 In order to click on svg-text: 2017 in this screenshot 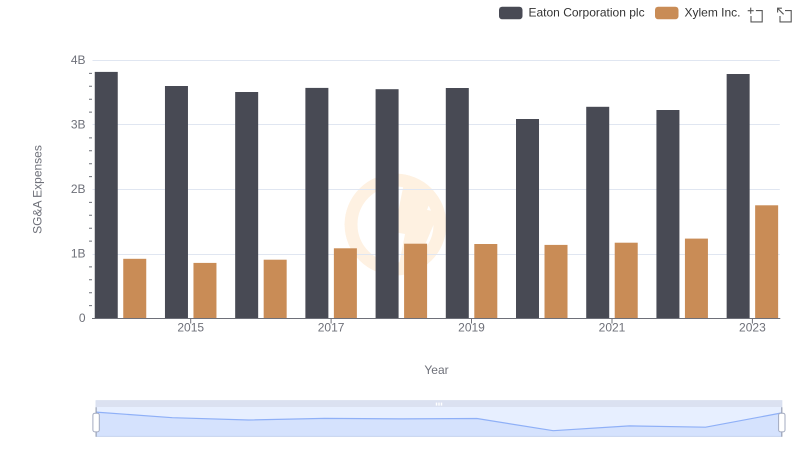, I will do `click(331, 327)`.